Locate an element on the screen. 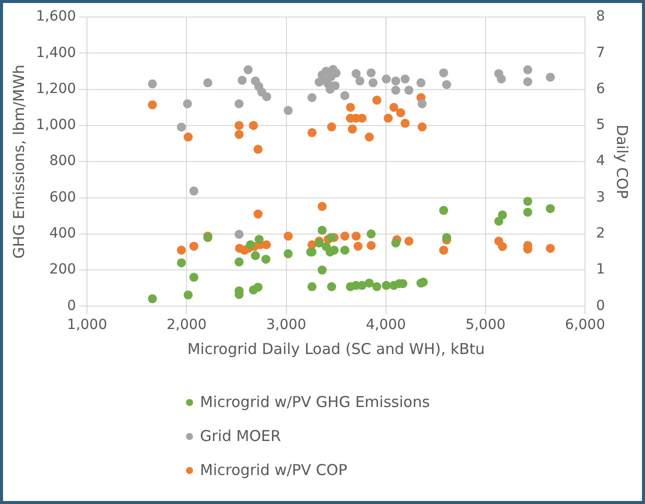 Image resolution: width=645 pixels, height=504 pixels. y2-tick-label: 7 is located at coordinates (601, 52).